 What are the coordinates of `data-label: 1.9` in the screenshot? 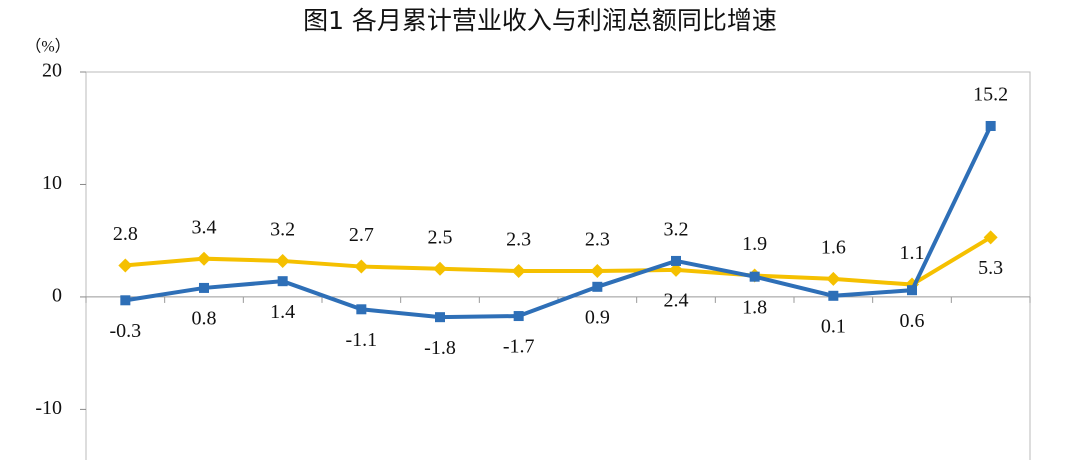 It's located at (754, 244).